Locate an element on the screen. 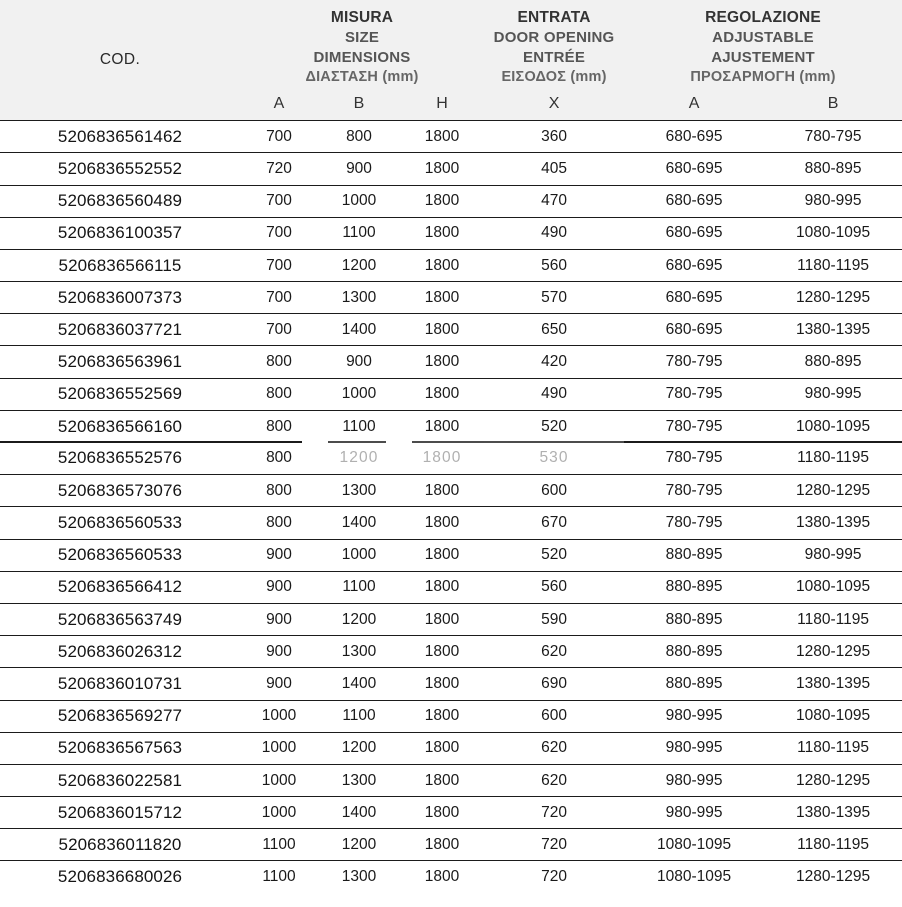 Image resolution: width=902 pixels, height=907 pixels. cell-code: 5206836552552 is located at coordinates (120, 169).